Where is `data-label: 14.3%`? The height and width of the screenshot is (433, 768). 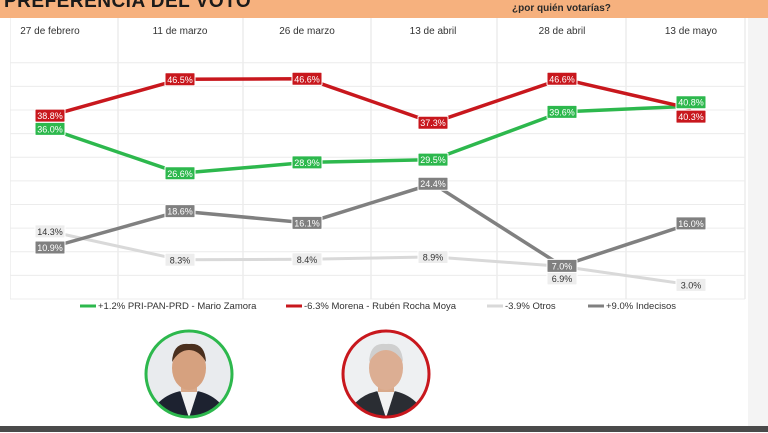
data-label: 14.3% is located at coordinates (50, 232).